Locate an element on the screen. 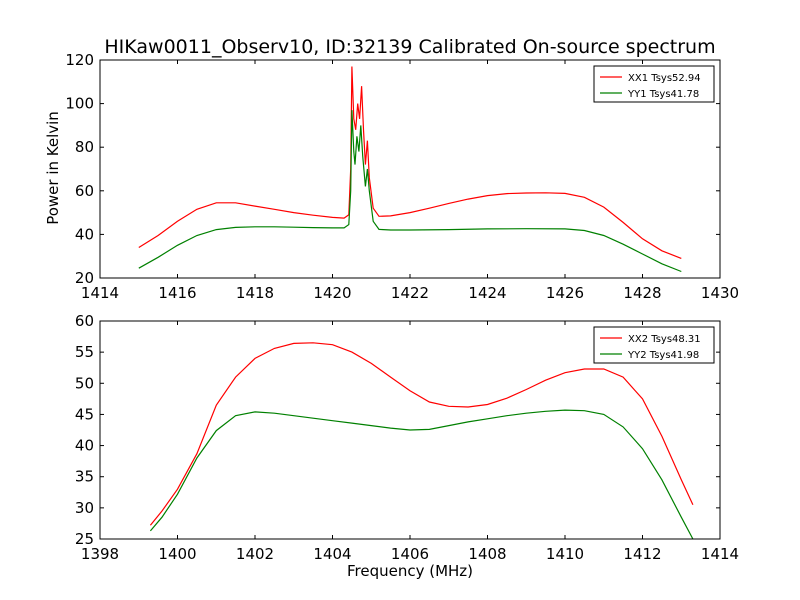  top-y-tick-label: 80 is located at coordinates (84, 147).